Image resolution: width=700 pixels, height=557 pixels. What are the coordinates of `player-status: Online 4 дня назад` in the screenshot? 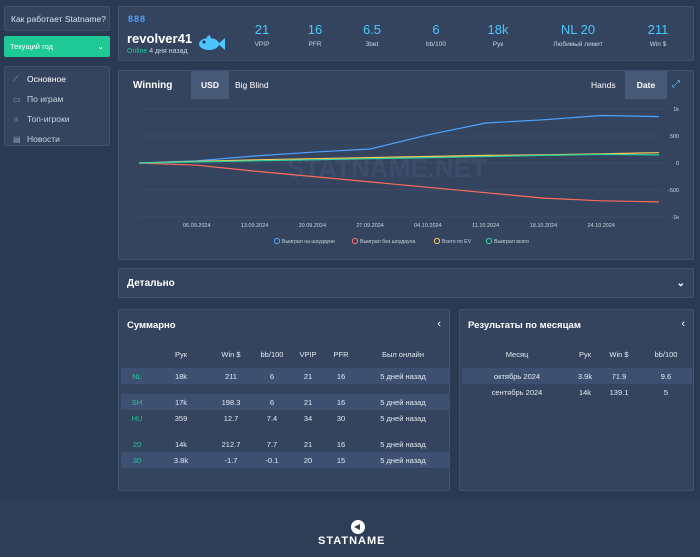 It's located at (157, 51).